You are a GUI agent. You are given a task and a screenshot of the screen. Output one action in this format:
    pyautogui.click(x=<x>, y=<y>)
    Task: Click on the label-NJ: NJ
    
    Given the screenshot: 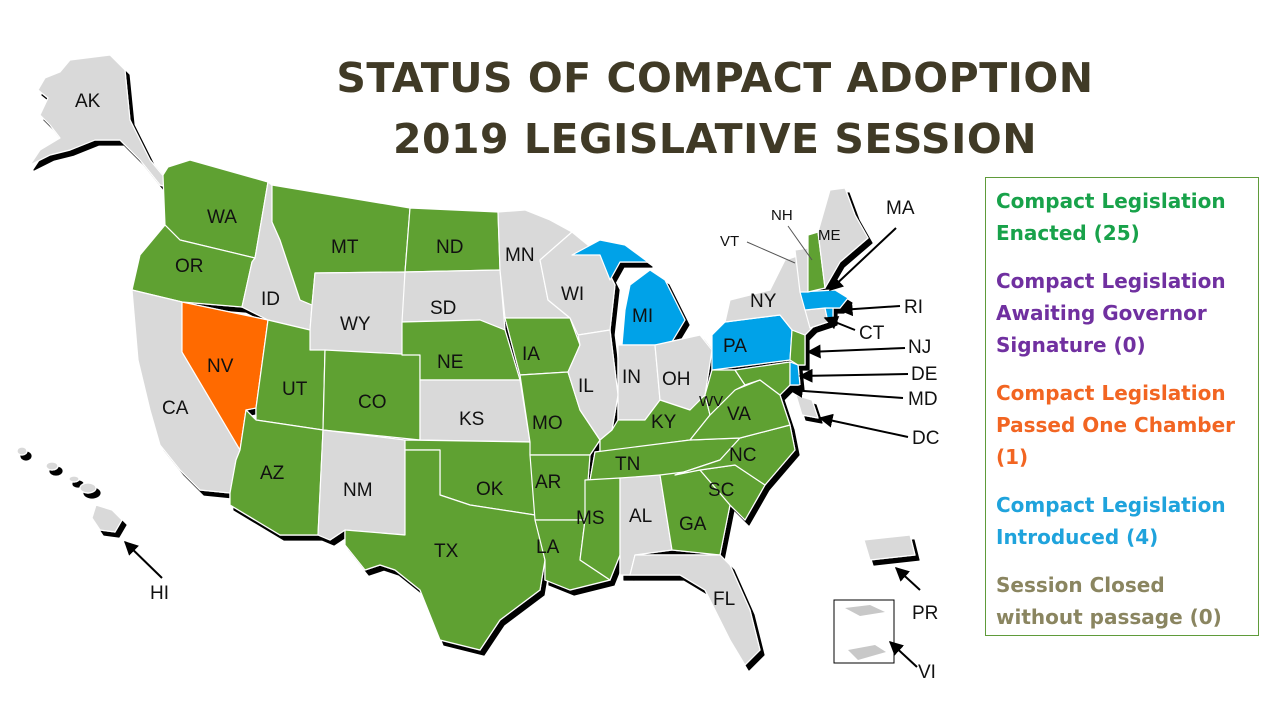 What is the action you would take?
    pyautogui.click(x=919, y=347)
    